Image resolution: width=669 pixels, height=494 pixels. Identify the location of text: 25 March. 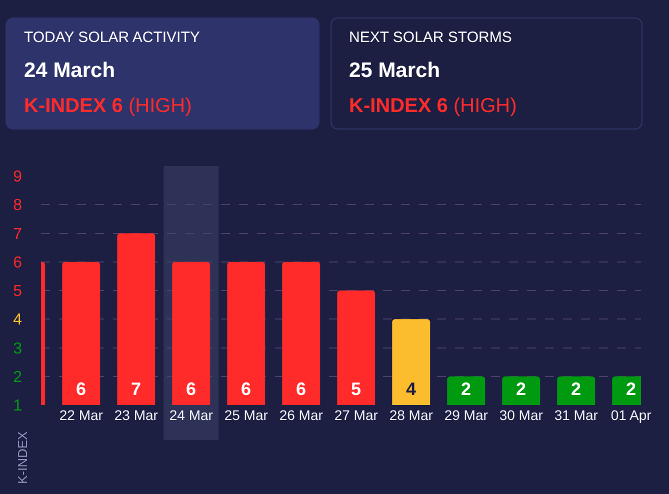
(394, 70).